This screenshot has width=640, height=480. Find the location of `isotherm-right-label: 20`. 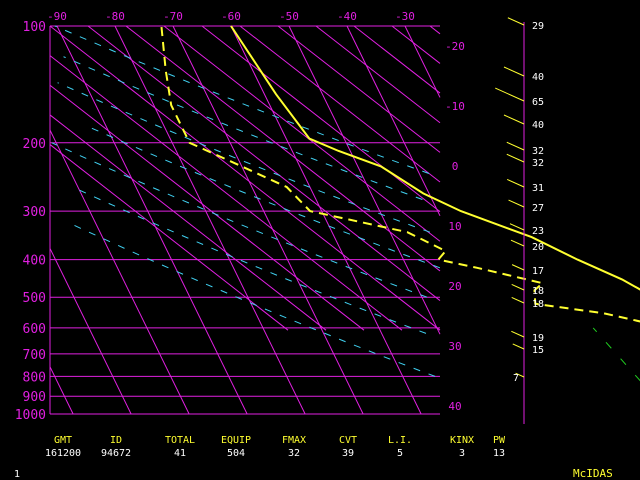

isotherm-right-label: 20 is located at coordinates (454, 286).